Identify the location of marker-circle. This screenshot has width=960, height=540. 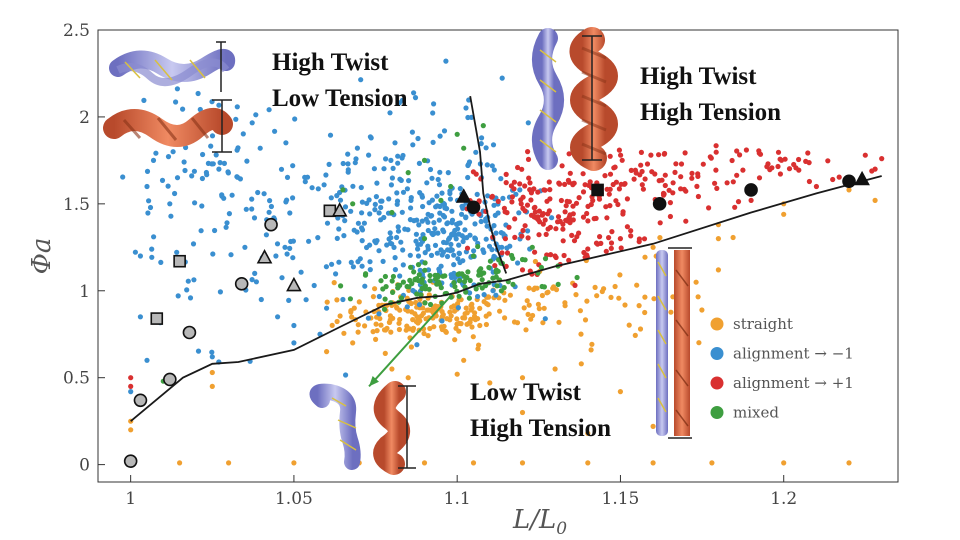
(271, 224).